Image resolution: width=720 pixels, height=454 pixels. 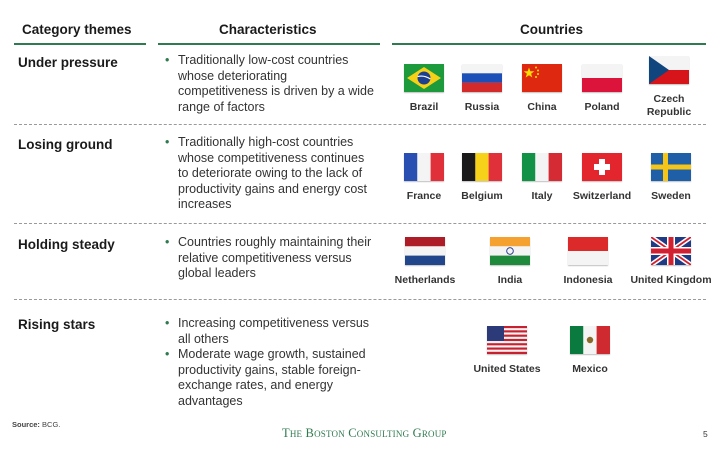 What do you see at coordinates (705, 434) in the screenshot?
I see `page-number: 5` at bounding box center [705, 434].